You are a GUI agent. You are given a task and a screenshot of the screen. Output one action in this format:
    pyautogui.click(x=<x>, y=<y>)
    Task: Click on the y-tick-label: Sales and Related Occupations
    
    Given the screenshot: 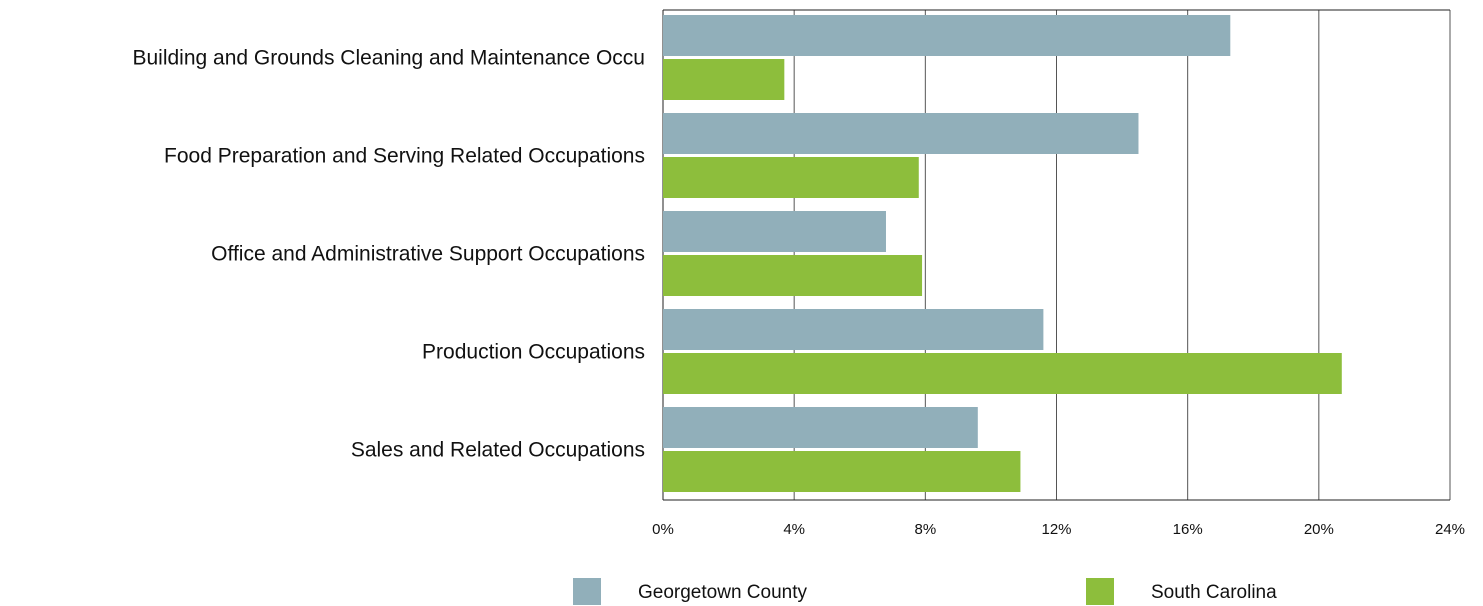 What is the action you would take?
    pyautogui.click(x=498, y=450)
    